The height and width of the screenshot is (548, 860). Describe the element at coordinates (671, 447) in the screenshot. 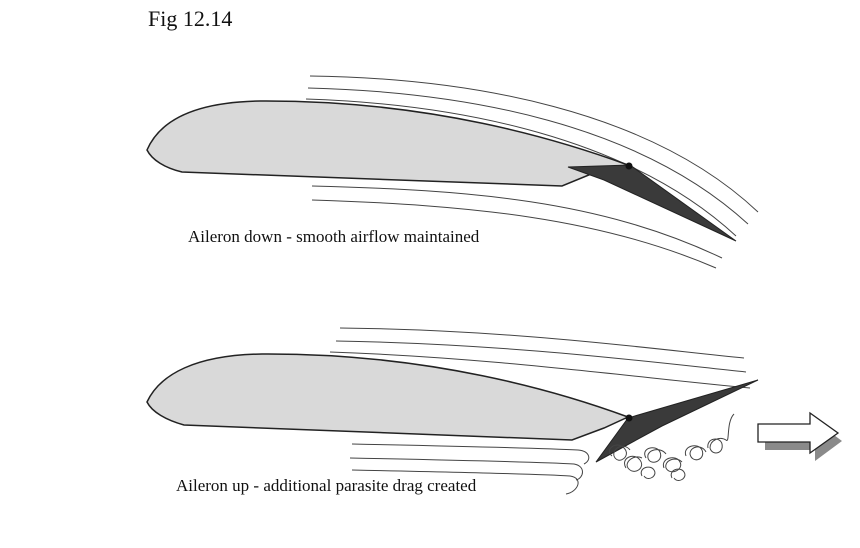

I see `turbulent-wake` at that location.